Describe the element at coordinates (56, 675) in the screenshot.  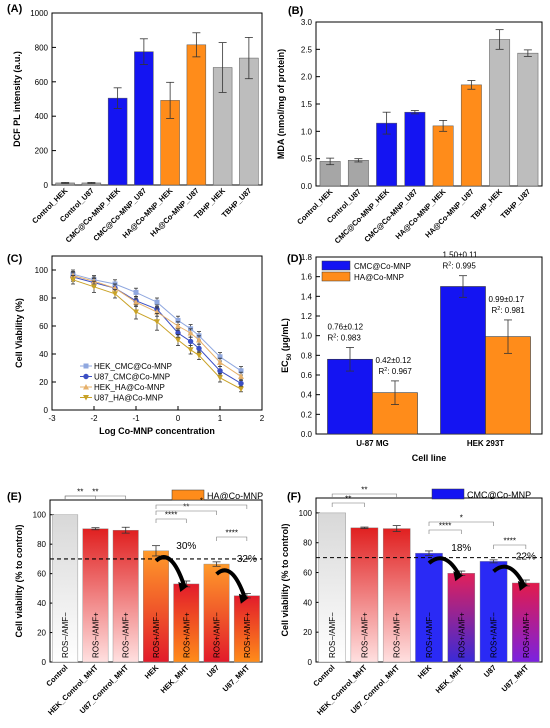
I see `x-tick-label: Control` at that location.